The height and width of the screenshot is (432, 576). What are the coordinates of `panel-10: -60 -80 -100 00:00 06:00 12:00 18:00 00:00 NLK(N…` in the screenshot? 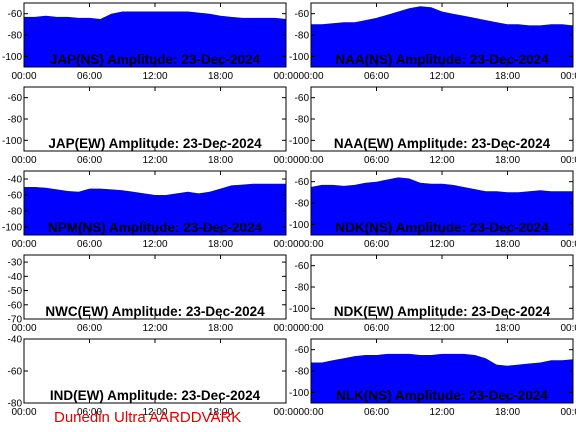 It's located at (432, 378).